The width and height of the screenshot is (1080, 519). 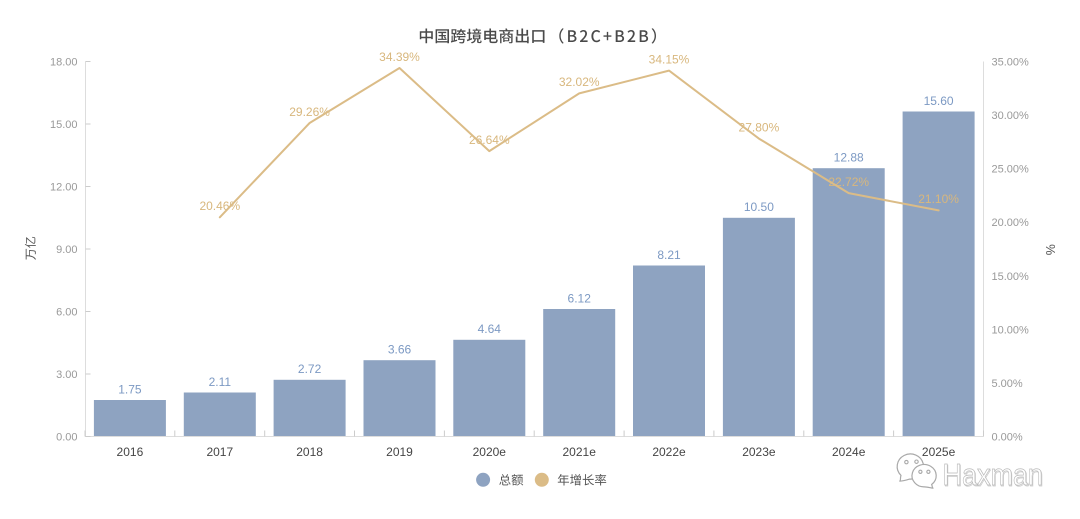 What do you see at coordinates (309, 452) in the screenshot?
I see `svg-text: 2018` at bounding box center [309, 452].